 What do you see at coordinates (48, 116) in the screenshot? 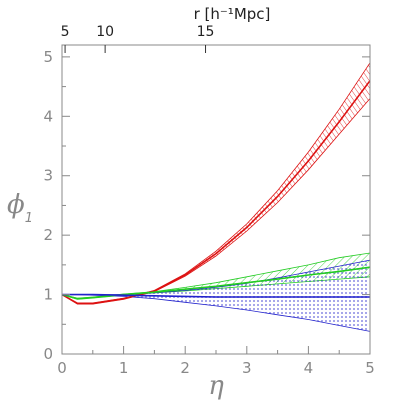
I see `y-tick-label: 4` at bounding box center [48, 116].